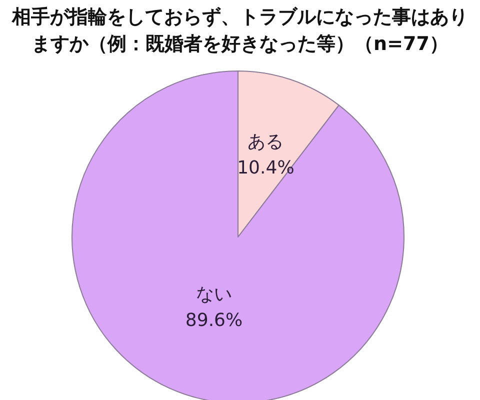 This screenshot has width=480, height=400. Describe the element at coordinates (266, 142) in the screenshot. I see `slice-label: ある` at that location.